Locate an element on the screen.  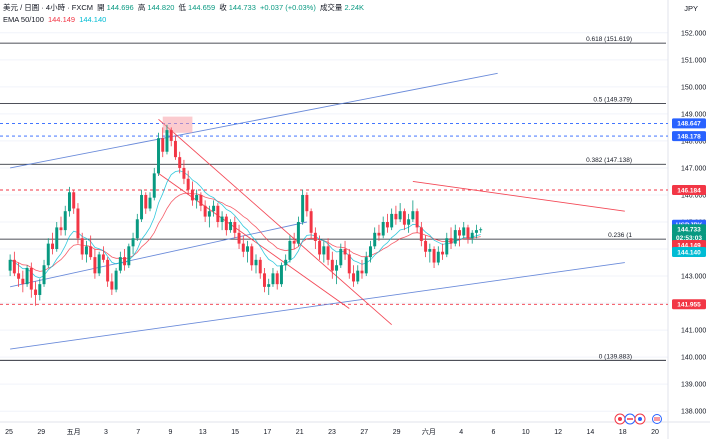
time-tick-label: 6 is located at coordinates (494, 432).